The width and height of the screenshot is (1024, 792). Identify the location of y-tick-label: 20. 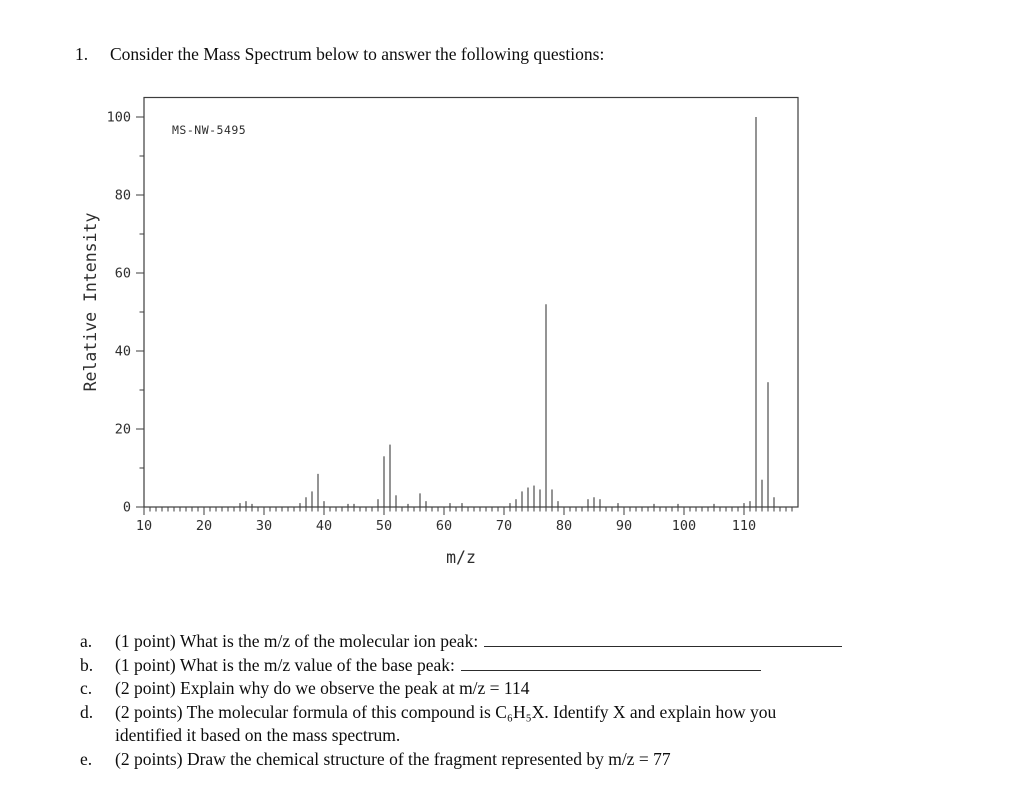
(123, 430).